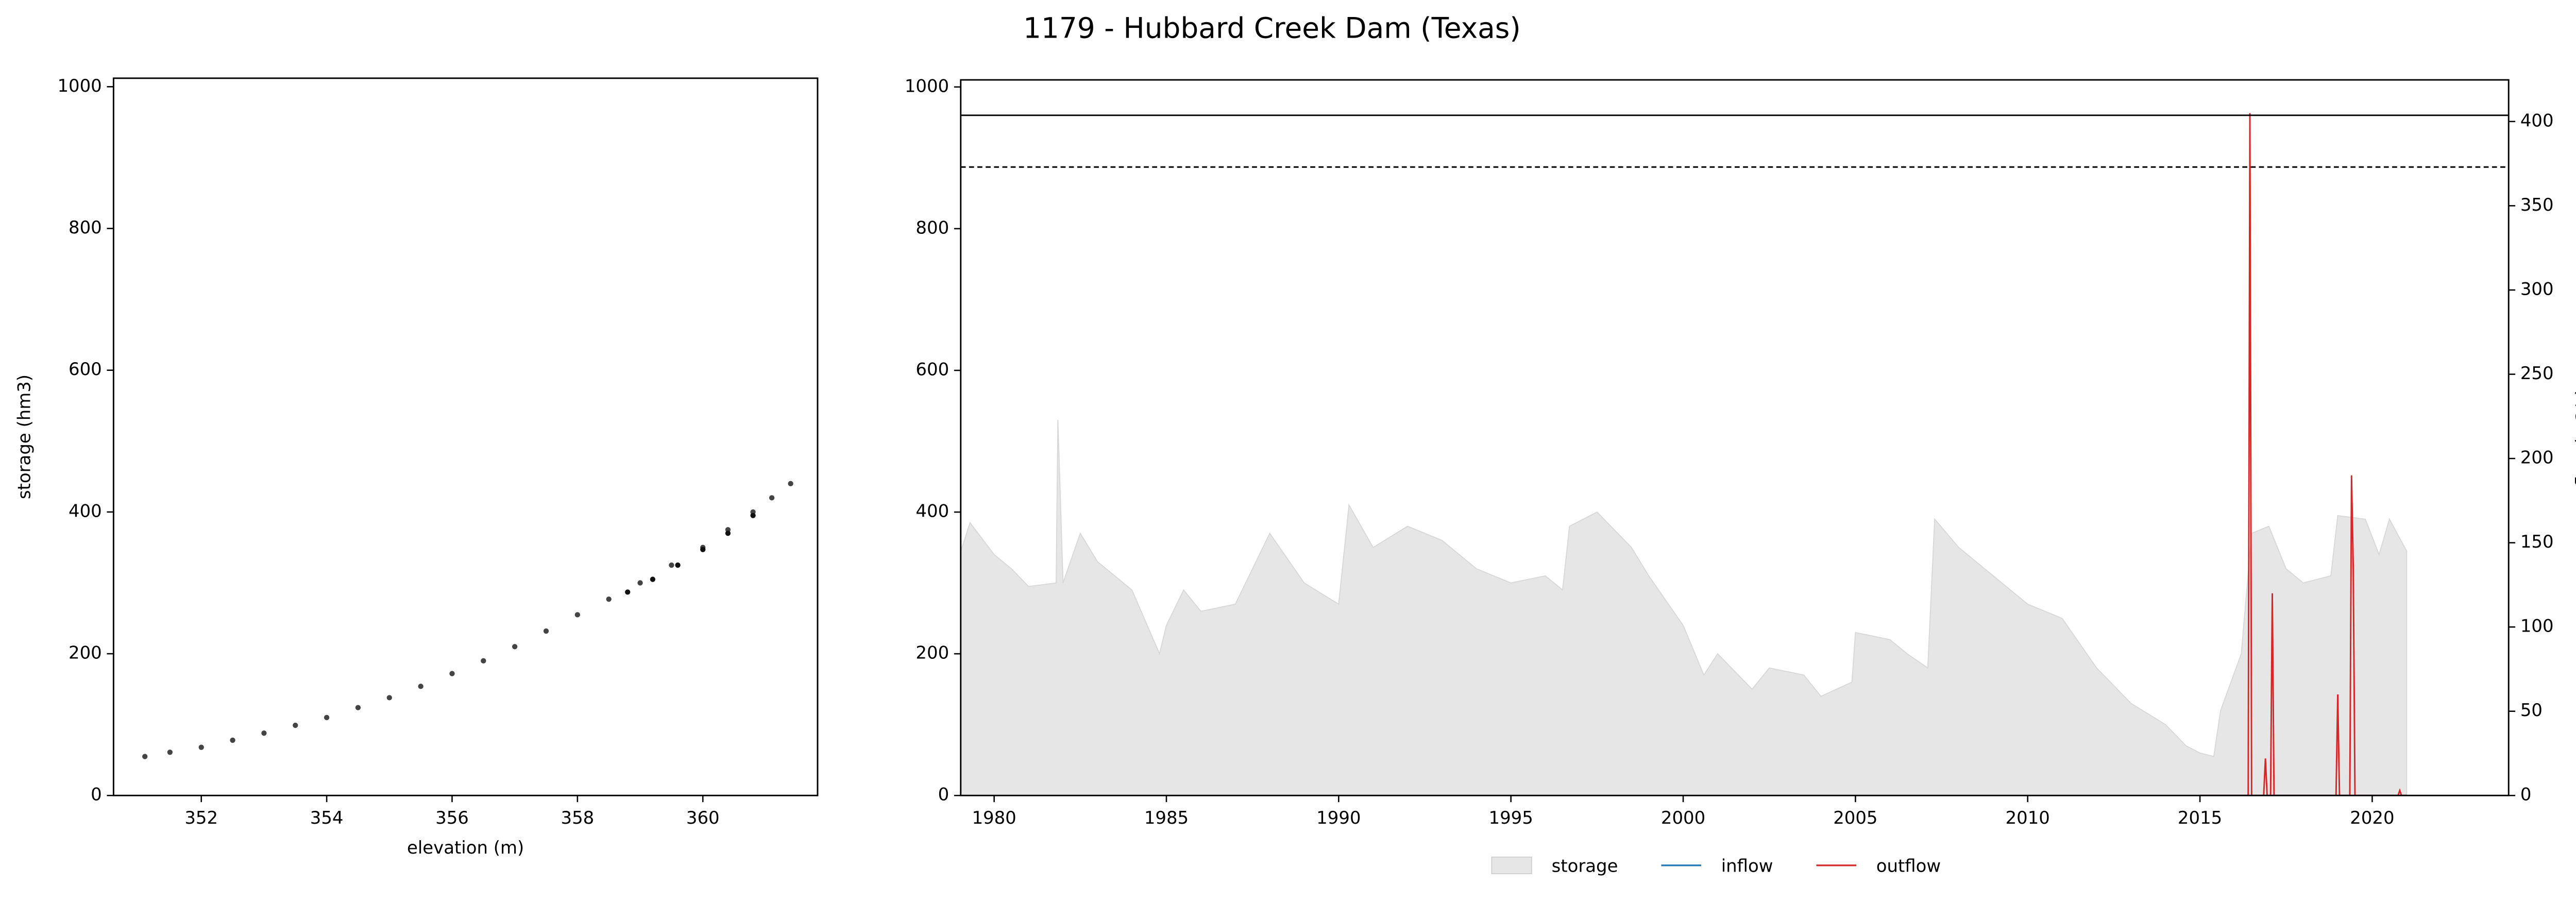 The width and height of the screenshot is (2576, 902). I want to click on x-tick-label: 2015, so click(2200, 818).